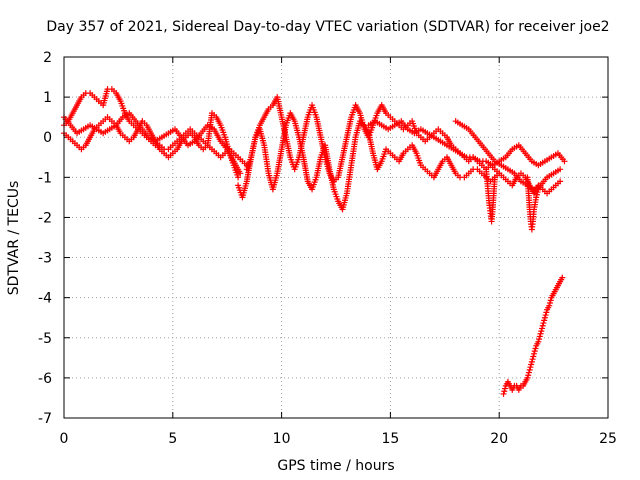  Describe the element at coordinates (45, 419) in the screenshot. I see `y-tick-label: -7` at that location.